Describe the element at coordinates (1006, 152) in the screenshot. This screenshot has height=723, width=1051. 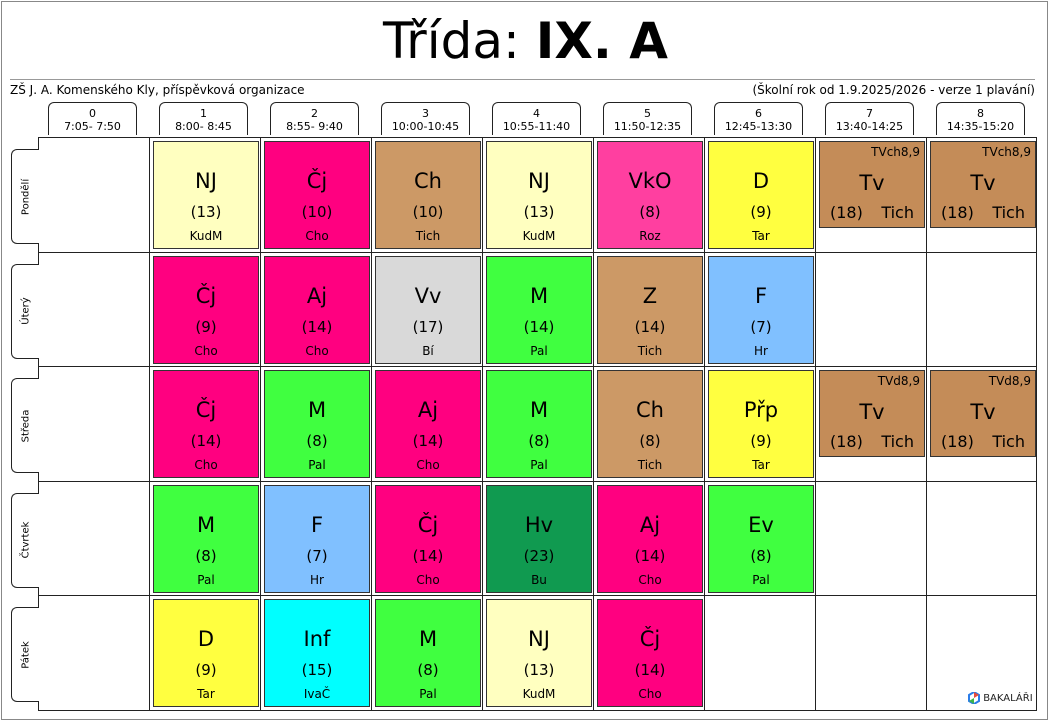
I see `lesson-group: TVch8,9` at that location.